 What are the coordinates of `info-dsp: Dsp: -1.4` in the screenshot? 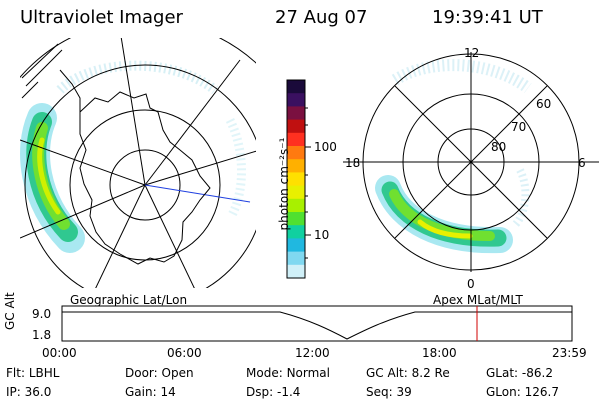 It's located at (273, 392).